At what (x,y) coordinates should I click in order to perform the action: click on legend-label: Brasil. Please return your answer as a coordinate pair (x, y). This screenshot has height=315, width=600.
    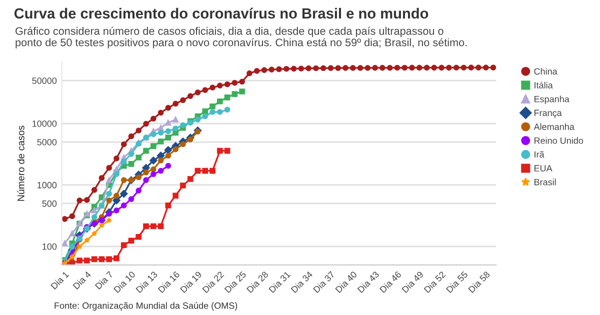
    Looking at the image, I should click on (545, 182).